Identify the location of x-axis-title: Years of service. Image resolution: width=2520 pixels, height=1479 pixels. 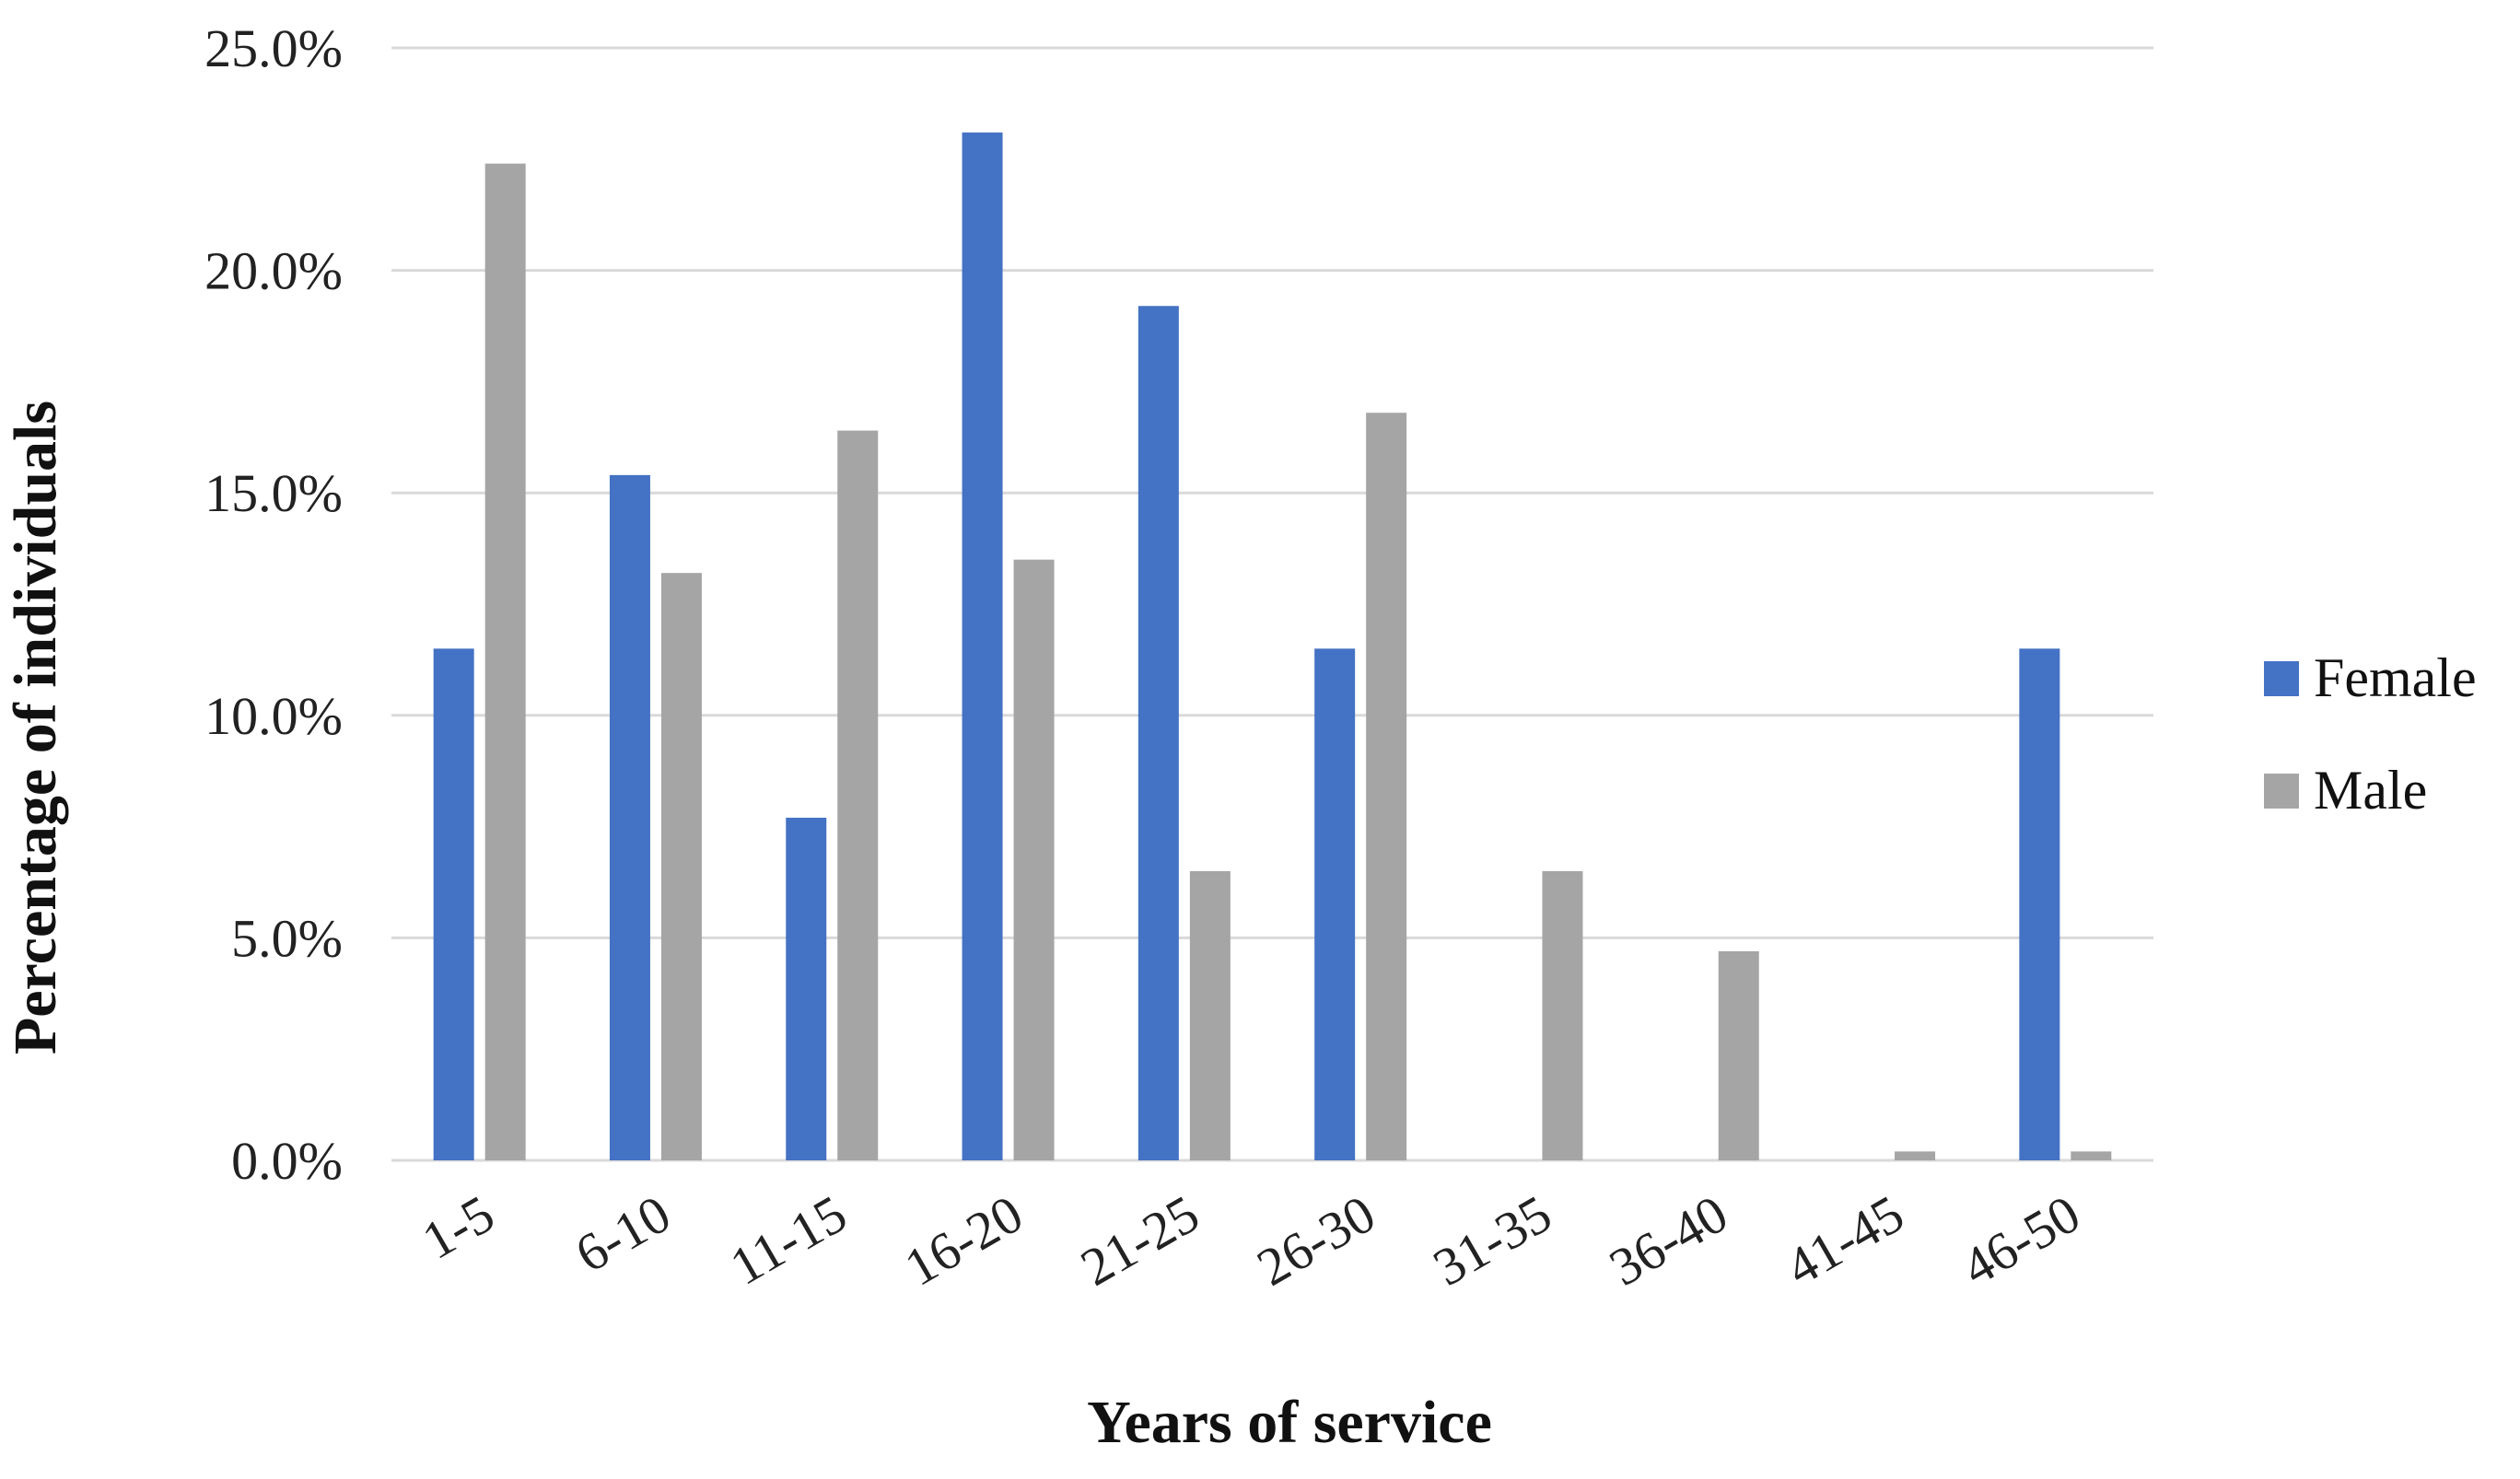
(1289, 1422).